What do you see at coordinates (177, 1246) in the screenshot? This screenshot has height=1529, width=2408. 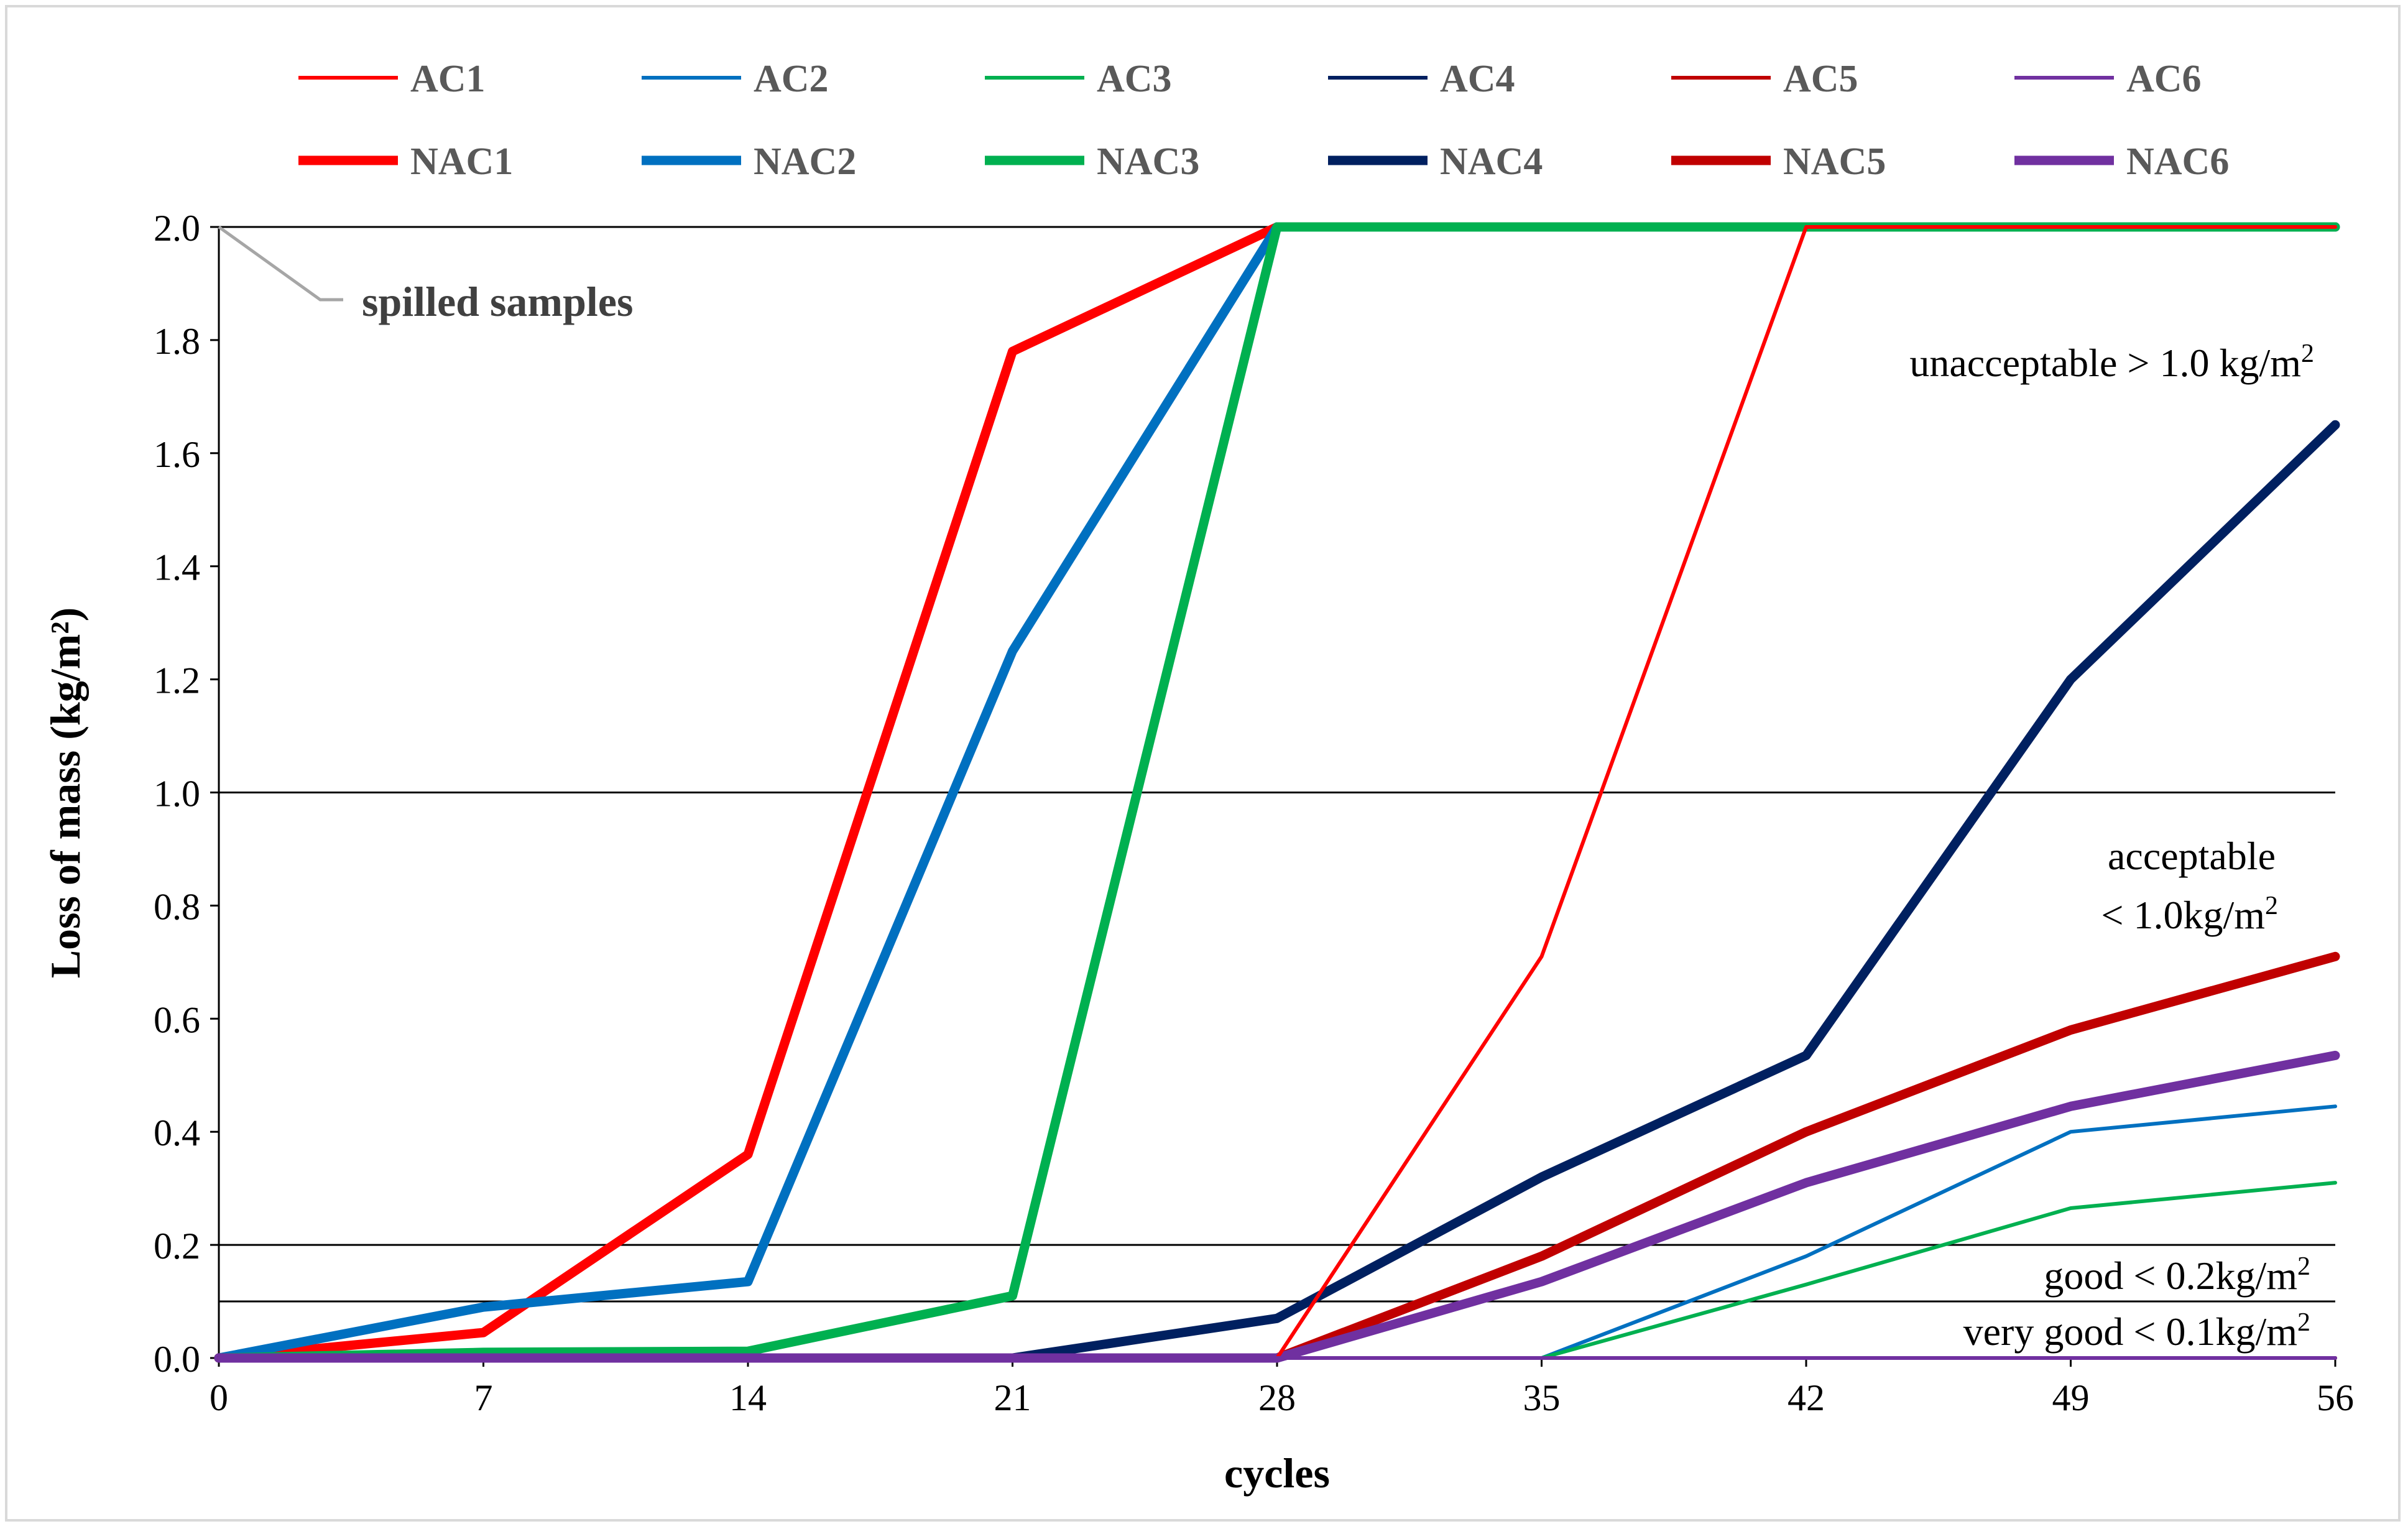 I see `y-tick-label-1: 0.2` at bounding box center [177, 1246].